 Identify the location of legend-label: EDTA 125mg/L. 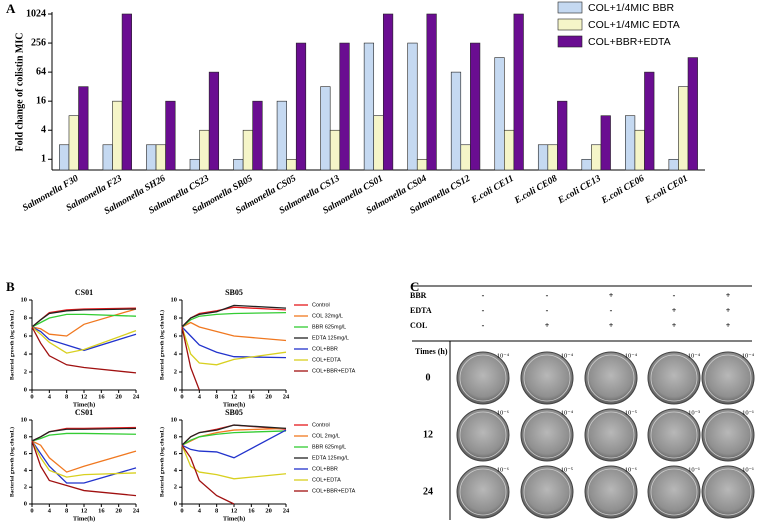
(330, 338).